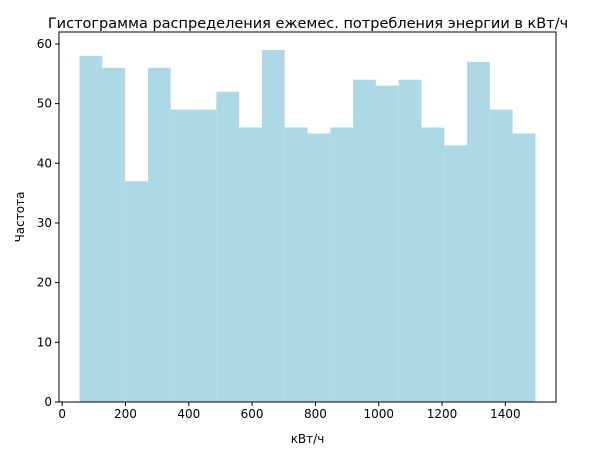 The width and height of the screenshot is (616, 459). I want to click on x-tick-label: 1000, so click(378, 414).